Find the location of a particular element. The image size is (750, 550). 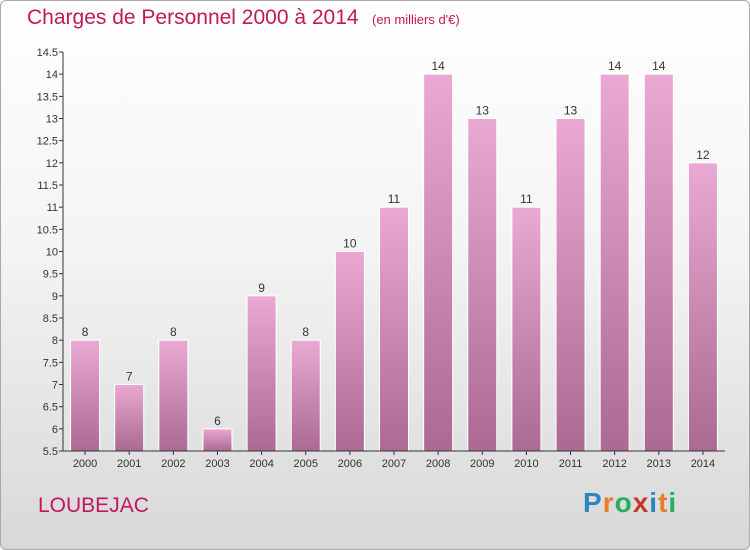

bar-2006 is located at coordinates (349, 351).